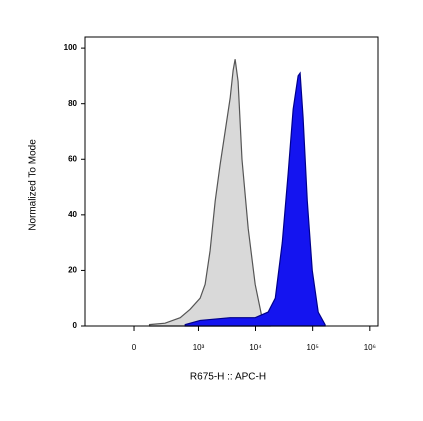 Image resolution: width=423 pixels, height=421 pixels. What do you see at coordinates (75, 325) in the screenshot?
I see `y-tick-label: 0` at bounding box center [75, 325].